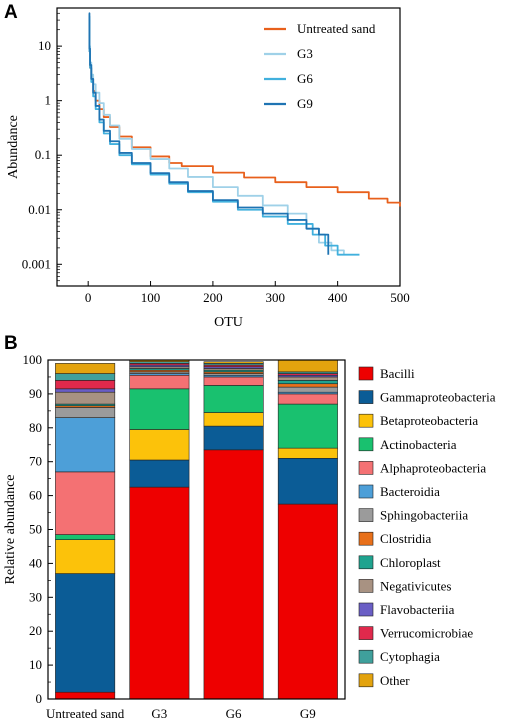  I want to click on legend-label: G3, so click(305, 53).